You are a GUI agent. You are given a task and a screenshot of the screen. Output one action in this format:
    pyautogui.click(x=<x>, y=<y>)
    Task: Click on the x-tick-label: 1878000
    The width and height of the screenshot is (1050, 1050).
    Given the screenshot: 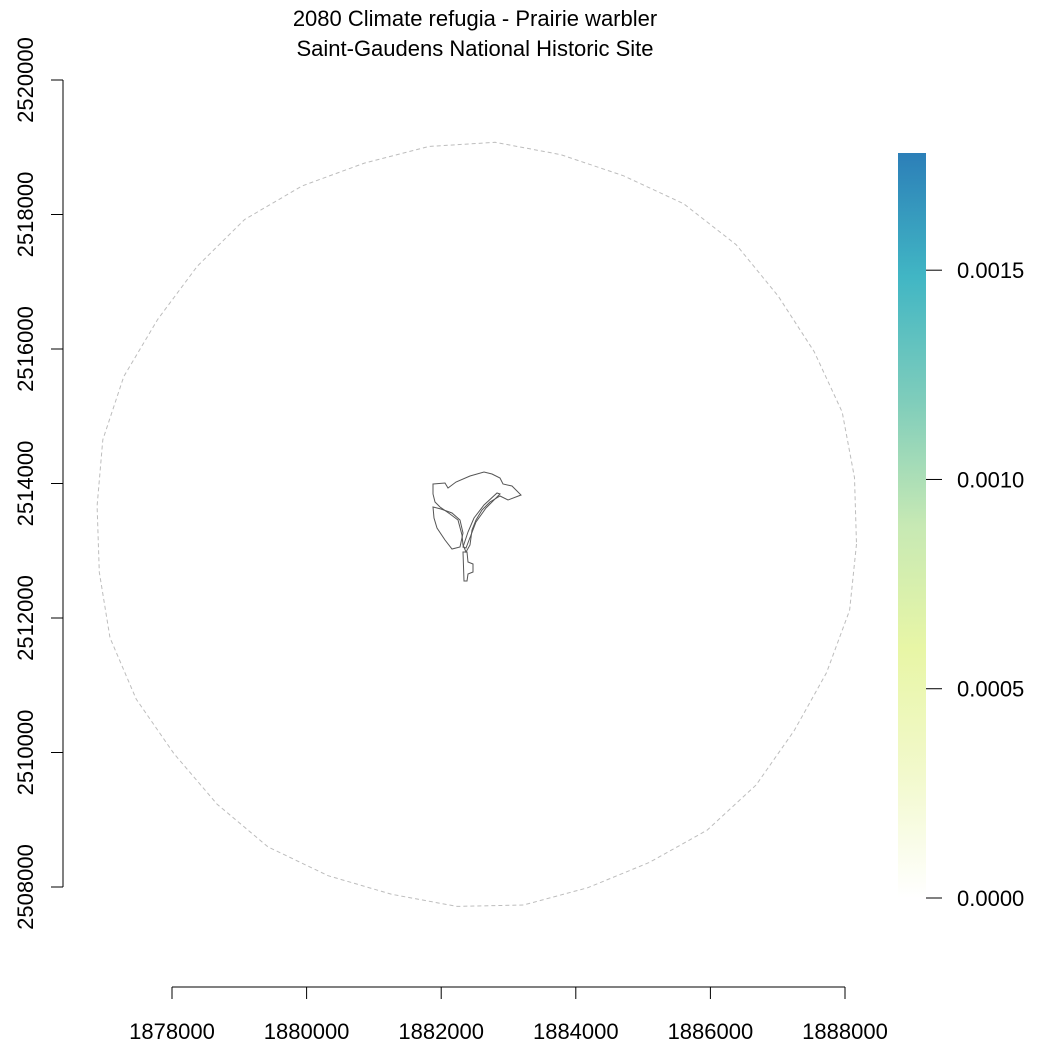 What is the action you would take?
    pyautogui.click(x=172, y=1031)
    